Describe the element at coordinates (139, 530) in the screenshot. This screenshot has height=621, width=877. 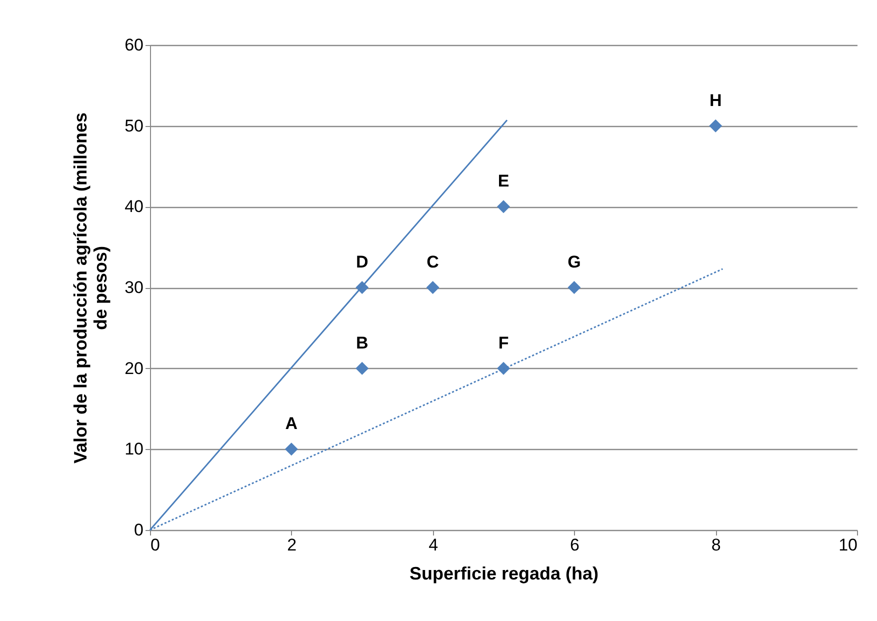
I see `y-tick-label: 0` at that location.